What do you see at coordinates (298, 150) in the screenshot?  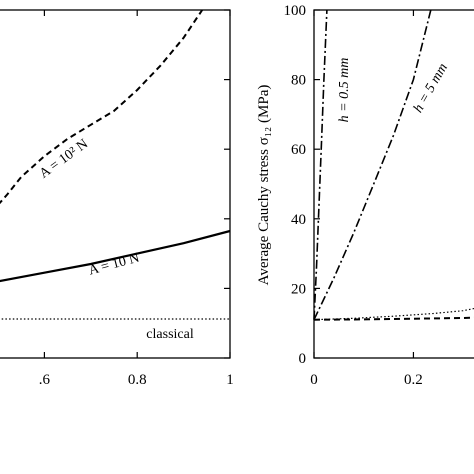 I see `right-y-tick-label: 60` at bounding box center [298, 150].